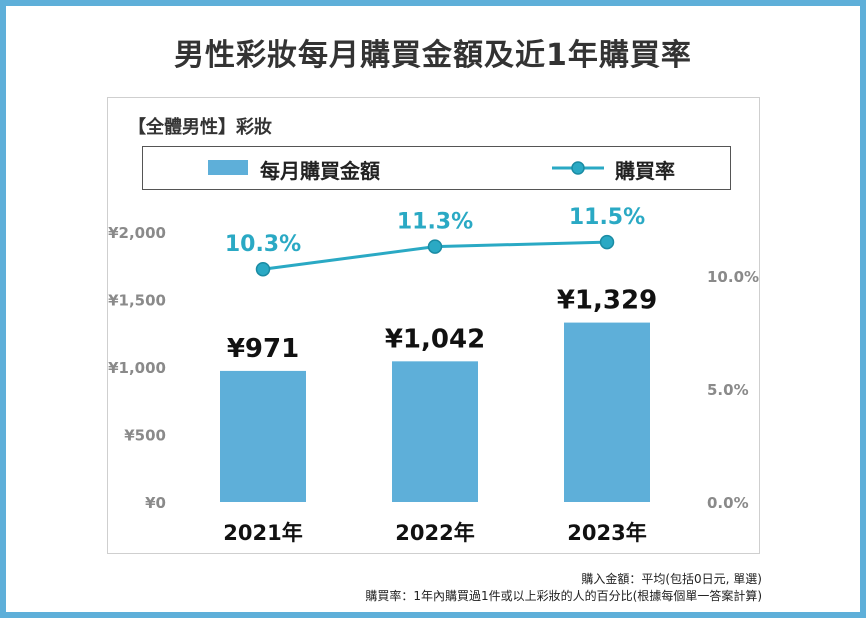 The image size is (866, 618). Describe the element at coordinates (433, 55) in the screenshot. I see `chart-title: 男性彩妝每月購買金額及近1年購買率` at that location.